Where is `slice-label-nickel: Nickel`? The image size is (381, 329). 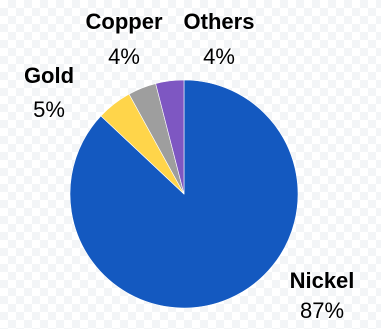 slice-label-nickel: Nickel is located at coordinates (322, 280).